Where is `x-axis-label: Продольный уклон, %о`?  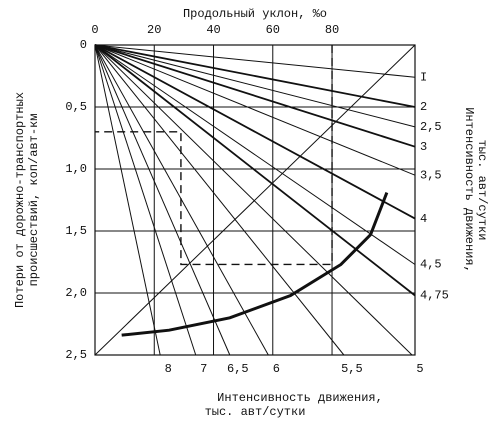
x-axis-label: Продольный уклон, %о is located at coordinates (255, 14).